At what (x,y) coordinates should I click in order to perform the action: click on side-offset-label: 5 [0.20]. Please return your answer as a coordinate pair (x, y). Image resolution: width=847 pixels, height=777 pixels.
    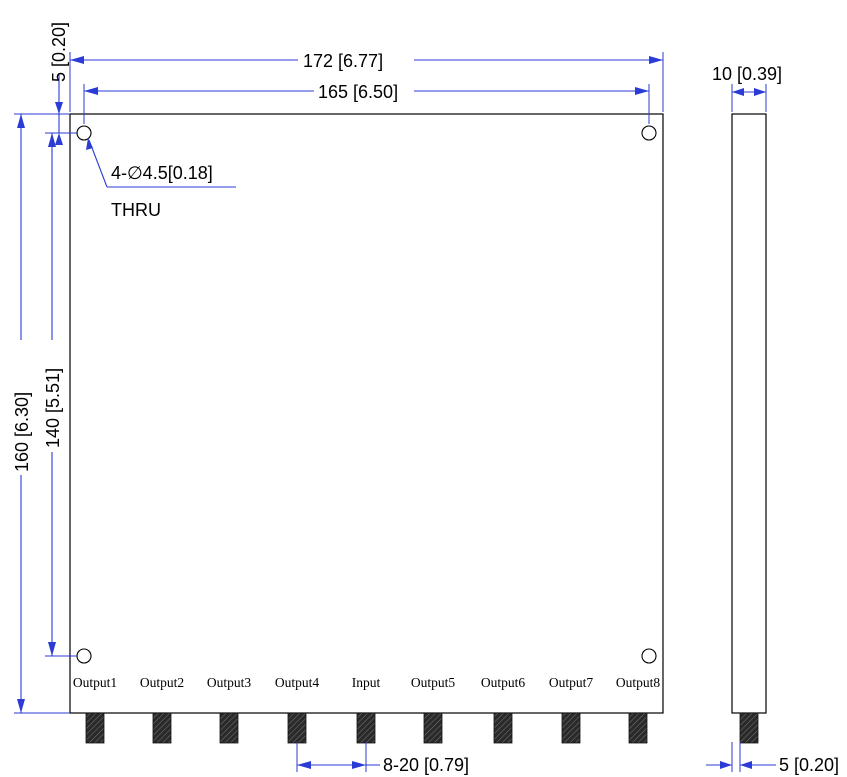
    Looking at the image, I should click on (809, 765).